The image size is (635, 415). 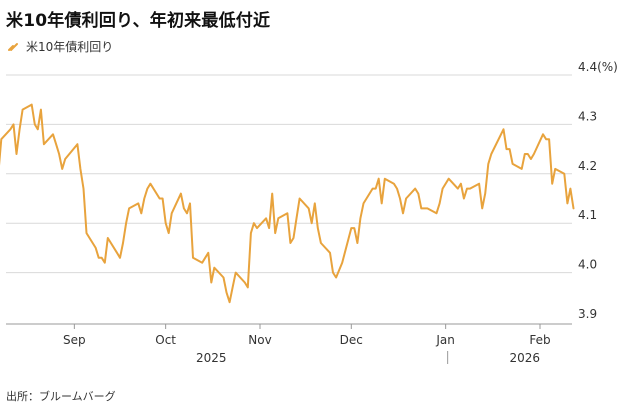 What do you see at coordinates (138, 21) in the screenshot?
I see `page-title: 米10年債利回り、年初来最低付近` at bounding box center [138, 21].